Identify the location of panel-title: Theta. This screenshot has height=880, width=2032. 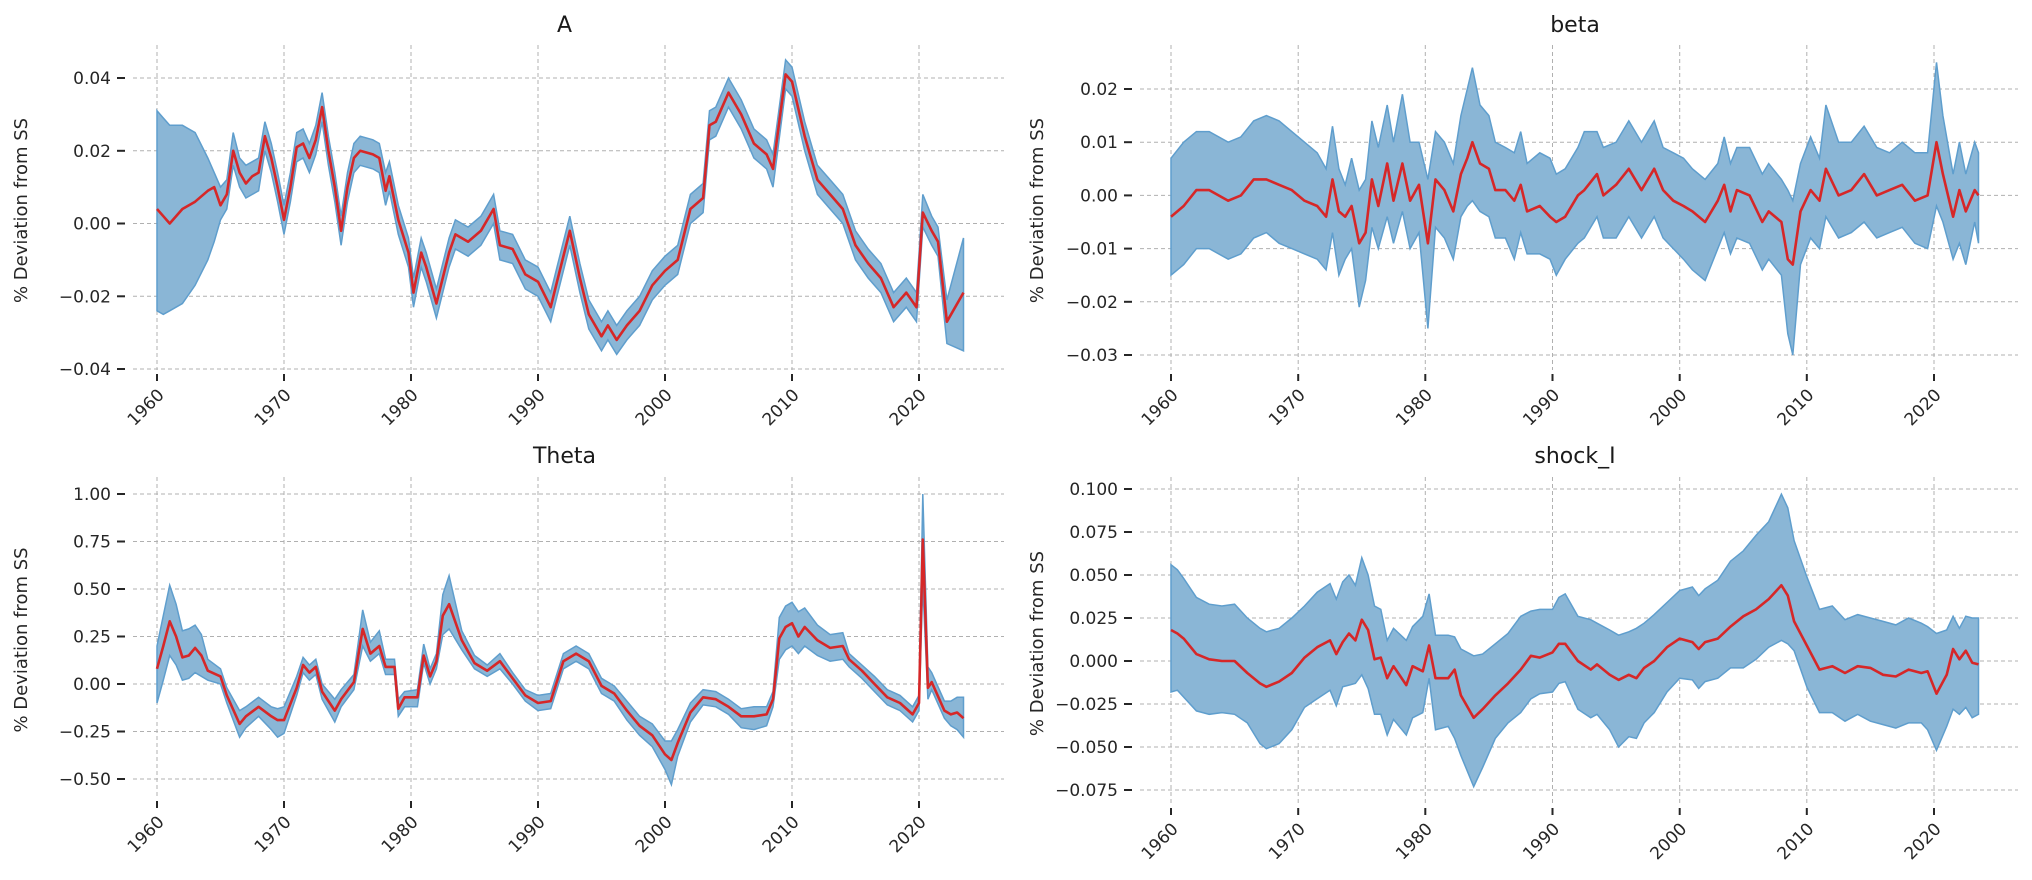
(564, 456).